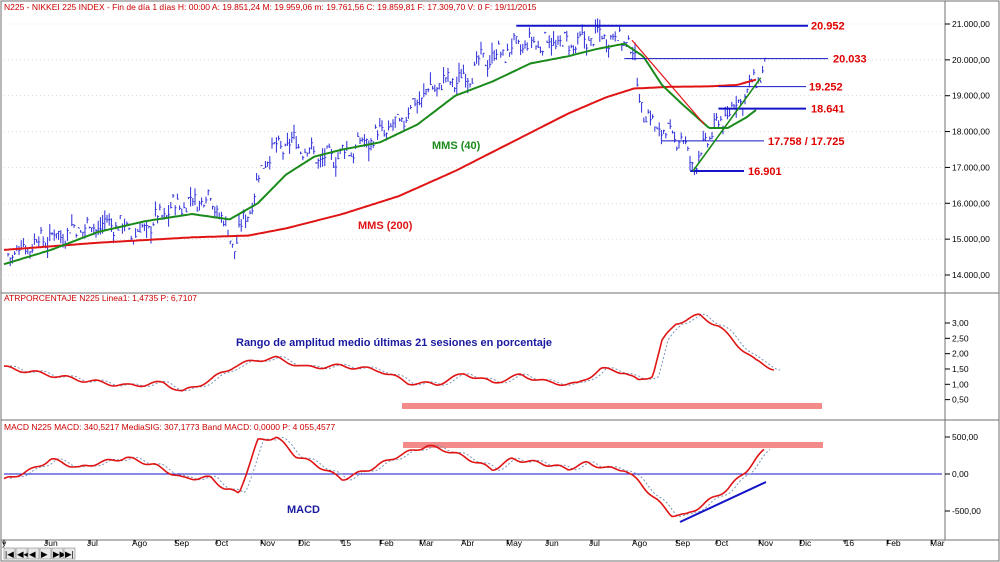 Image resolution: width=1000 pixels, height=562 pixels. Describe the element at coordinates (960, 338) in the screenshot. I see `atr-tick-label: 2,50` at that location.